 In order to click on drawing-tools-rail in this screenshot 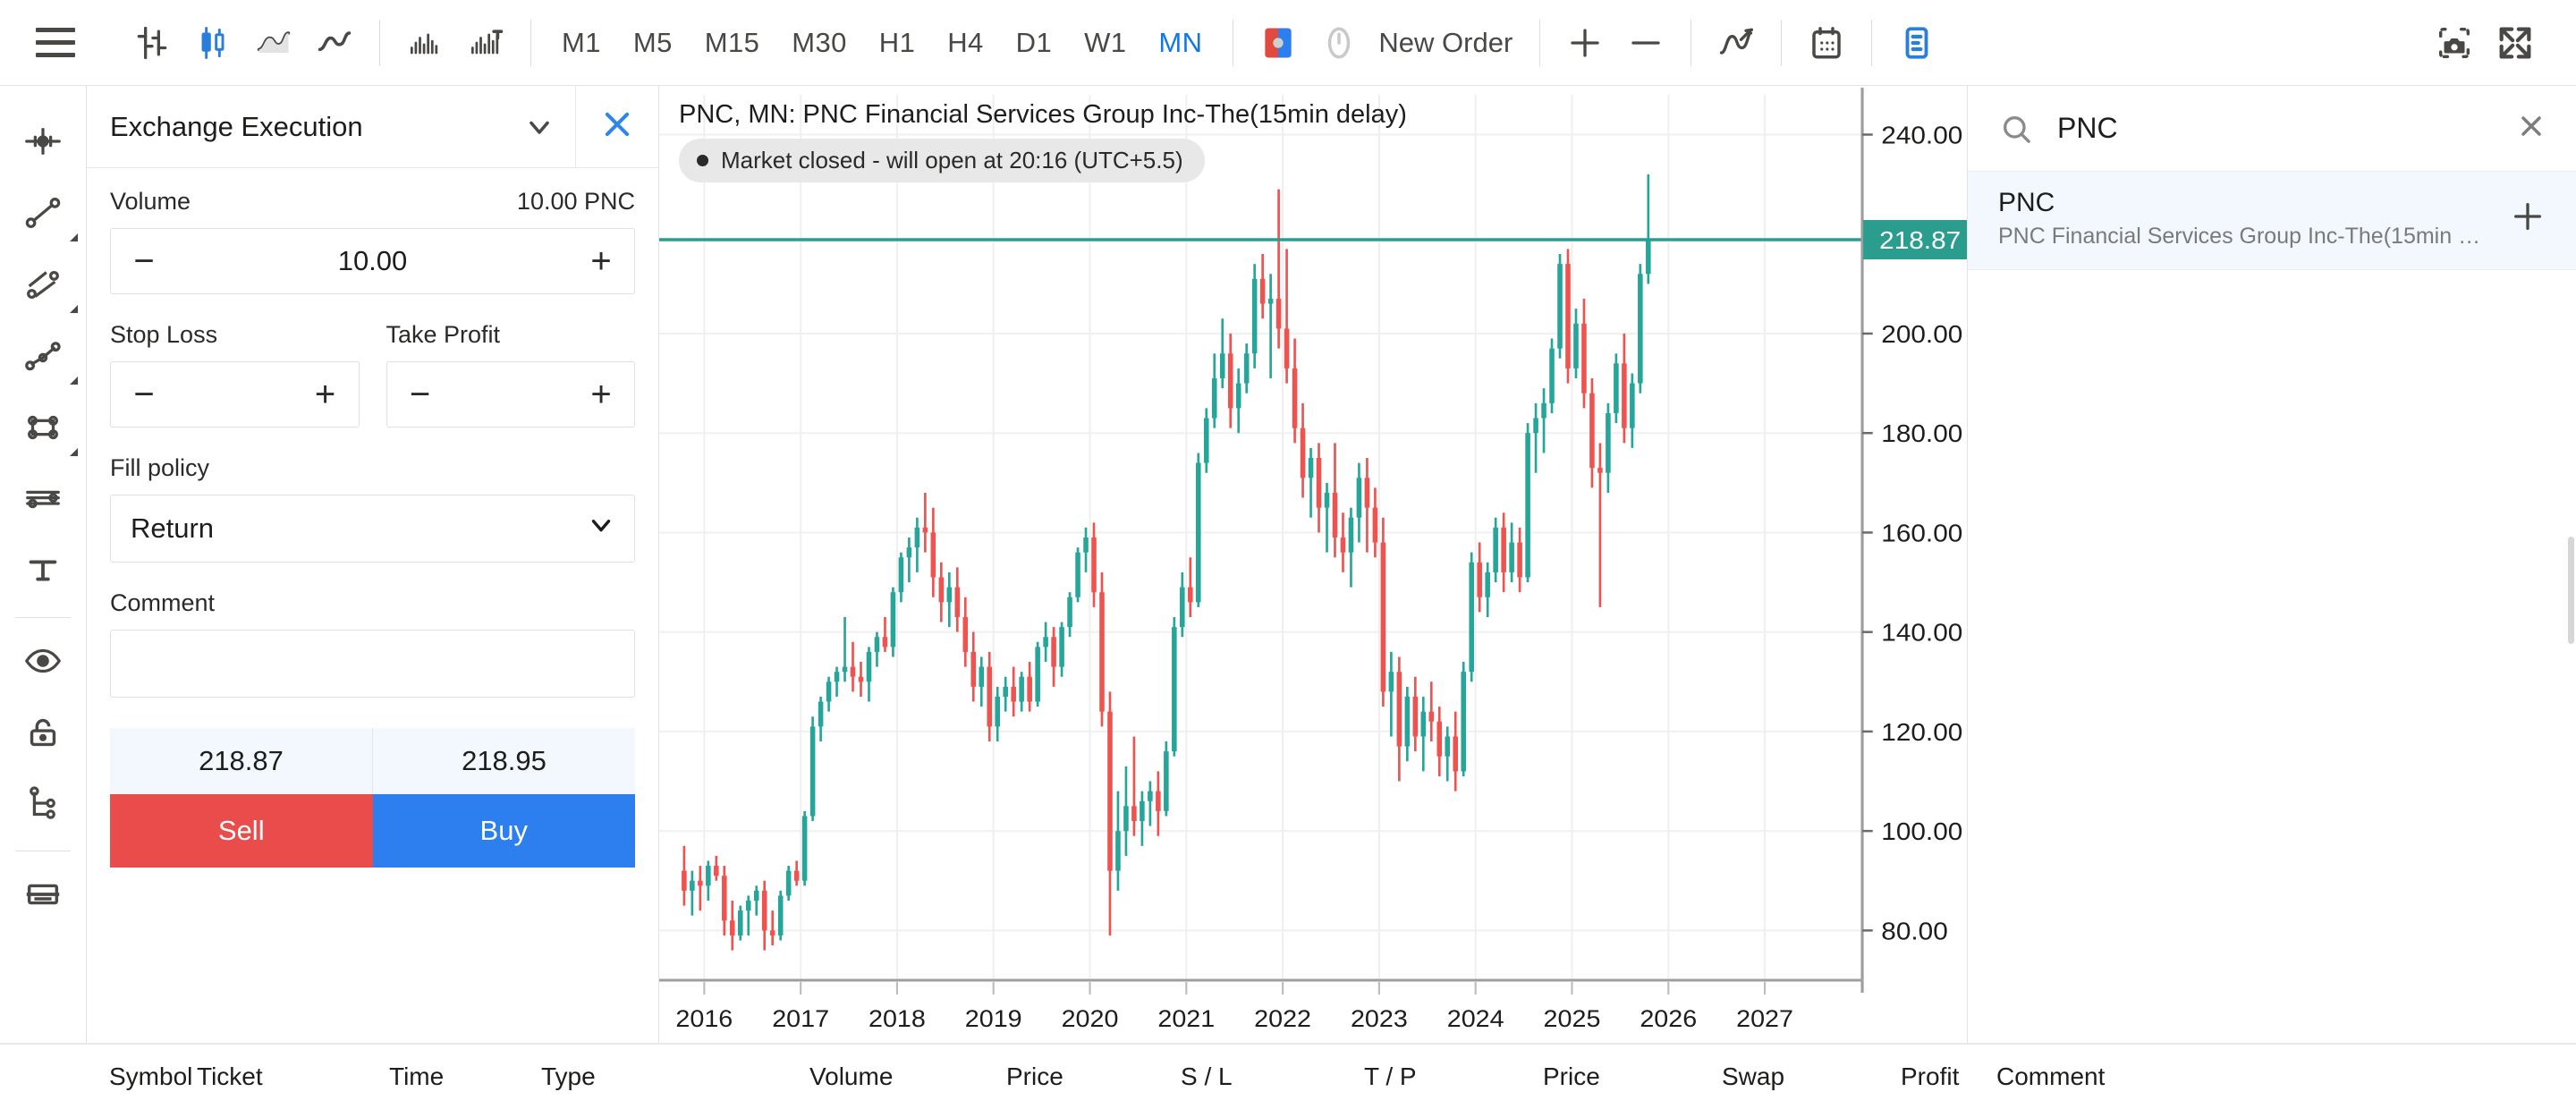, I will do `click(43, 564)`.